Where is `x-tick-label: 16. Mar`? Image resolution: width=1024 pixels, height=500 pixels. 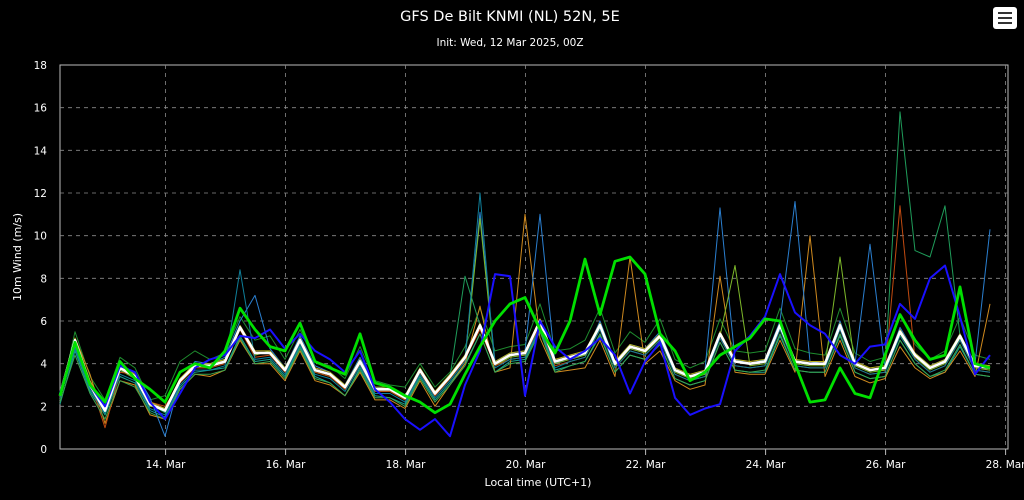 x-tick-label: 16. Mar is located at coordinates (286, 465).